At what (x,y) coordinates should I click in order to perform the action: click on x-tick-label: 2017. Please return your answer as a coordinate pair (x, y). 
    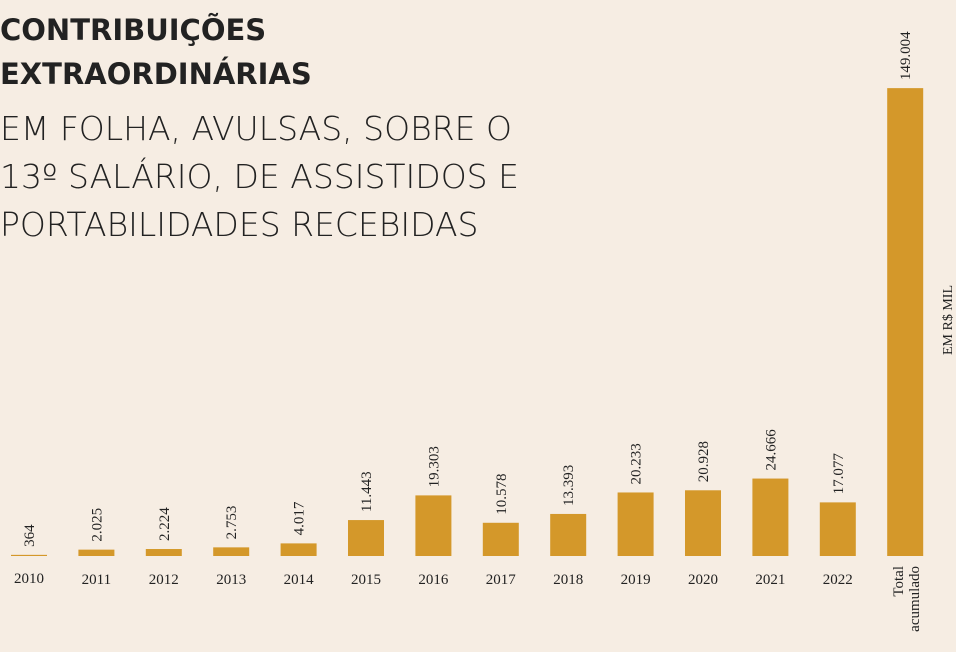
    Looking at the image, I should click on (501, 580).